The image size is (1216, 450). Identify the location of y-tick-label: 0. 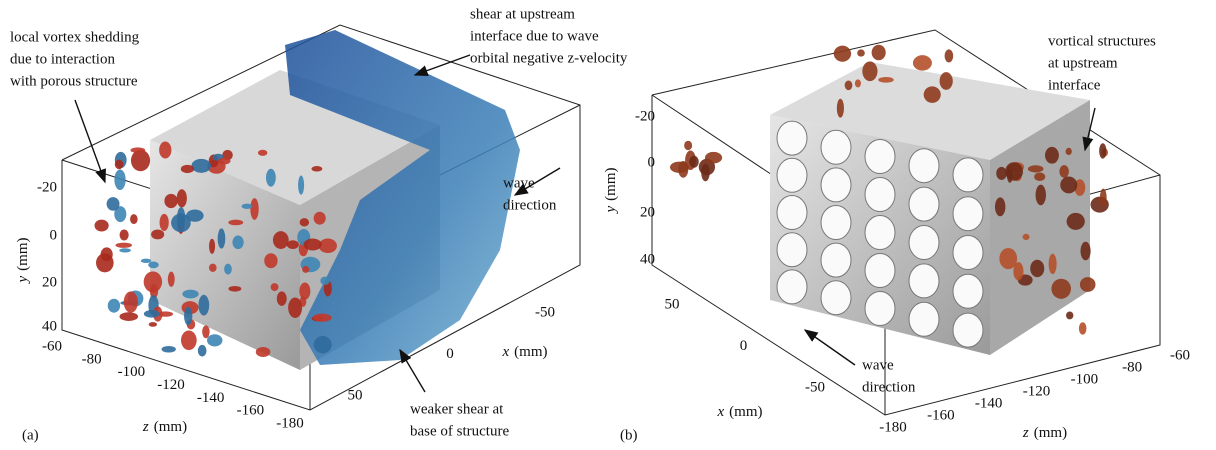
(652, 162).